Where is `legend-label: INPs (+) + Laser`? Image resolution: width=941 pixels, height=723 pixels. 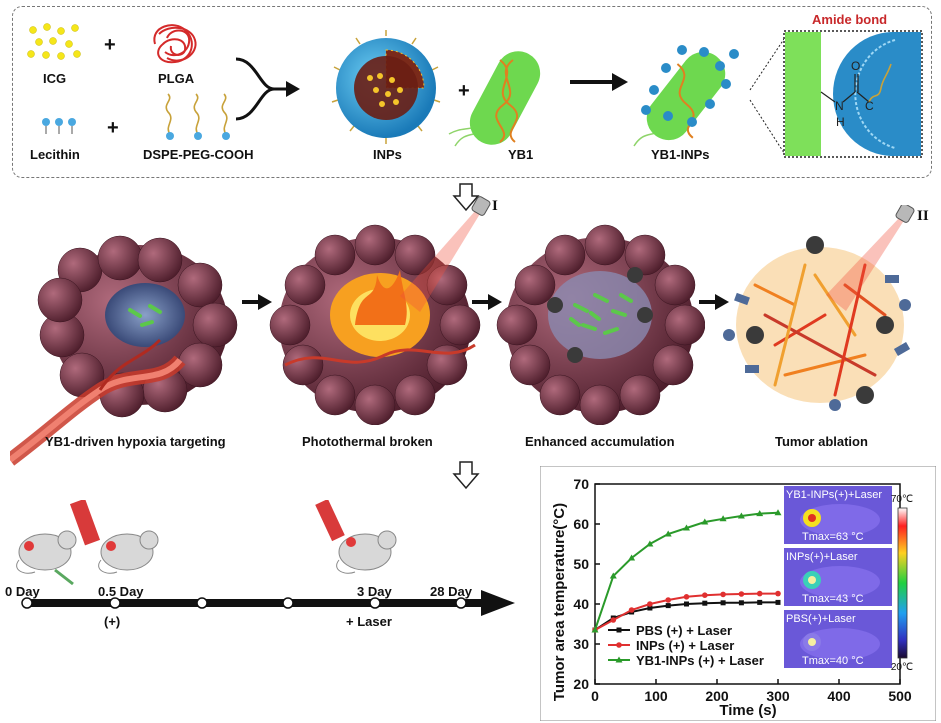
legend-label: INPs (+) + Laser is located at coordinates (685, 645).